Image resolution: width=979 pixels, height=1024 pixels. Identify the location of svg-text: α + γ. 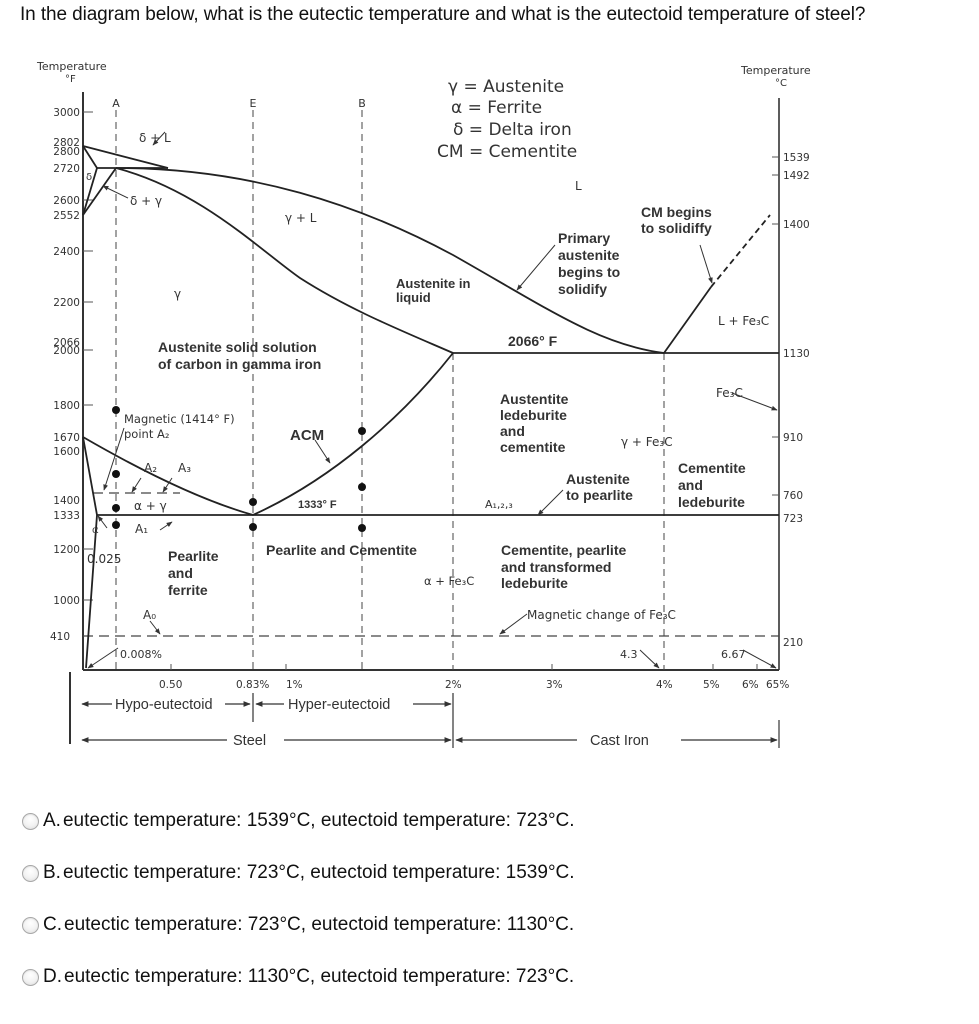
(150, 506).